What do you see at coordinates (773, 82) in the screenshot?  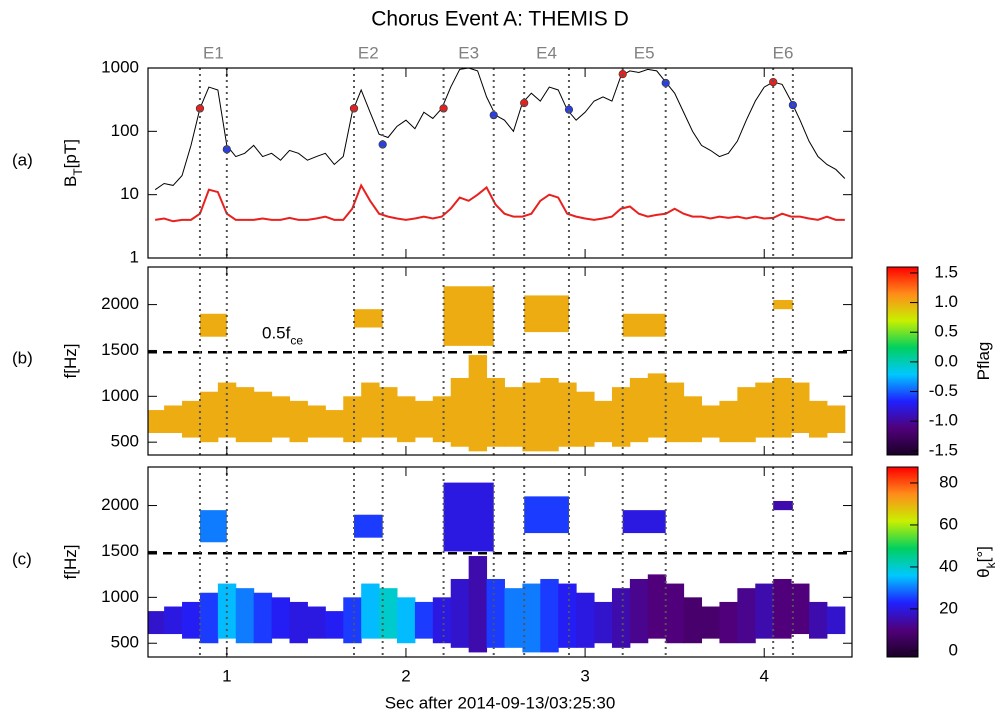 I see `event-marker` at bounding box center [773, 82].